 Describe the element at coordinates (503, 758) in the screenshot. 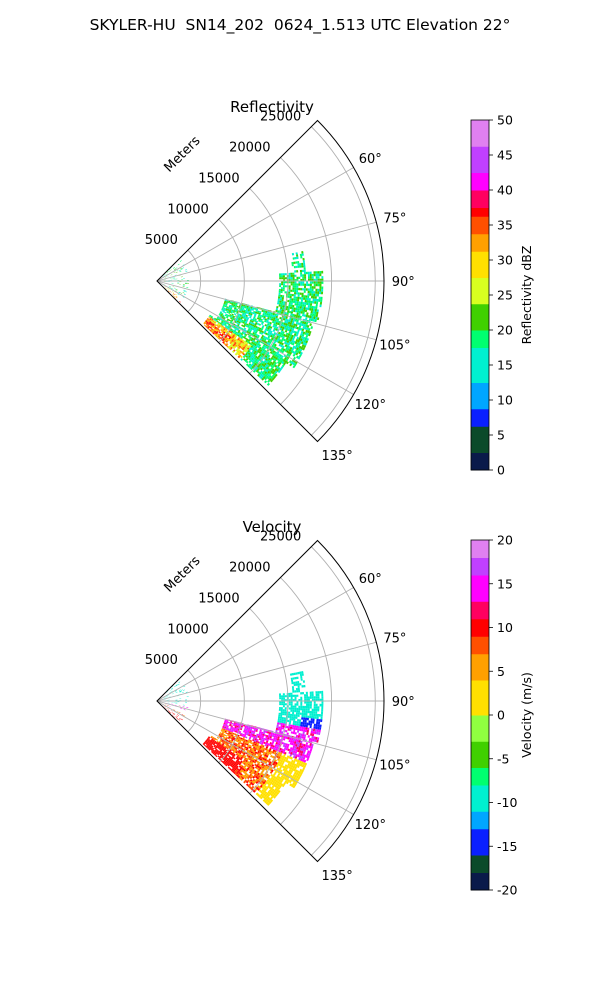

I see `velocity-colorbar-tick-label: -5` at that location.